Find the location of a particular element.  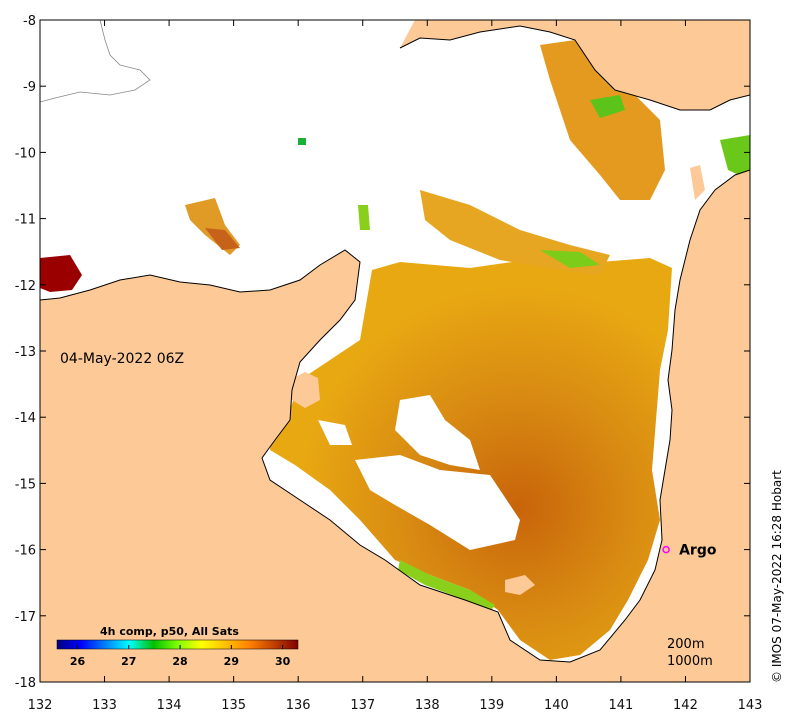

sst-field-north is located at coordinates (602, 120).